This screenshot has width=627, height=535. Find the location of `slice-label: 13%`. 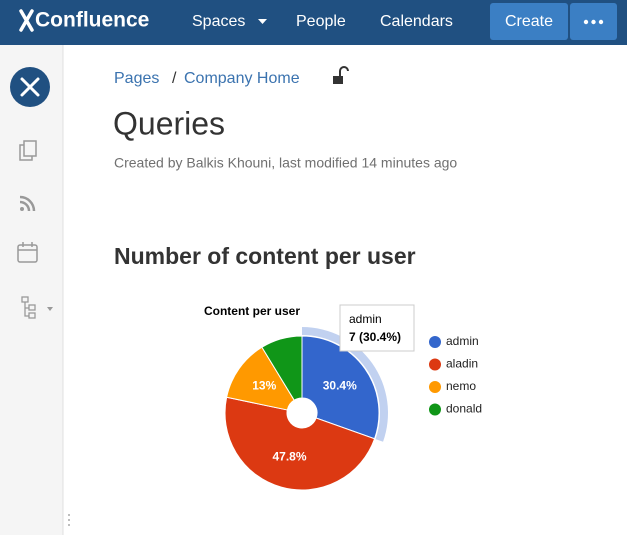

slice-label: 13% is located at coordinates (264, 386).